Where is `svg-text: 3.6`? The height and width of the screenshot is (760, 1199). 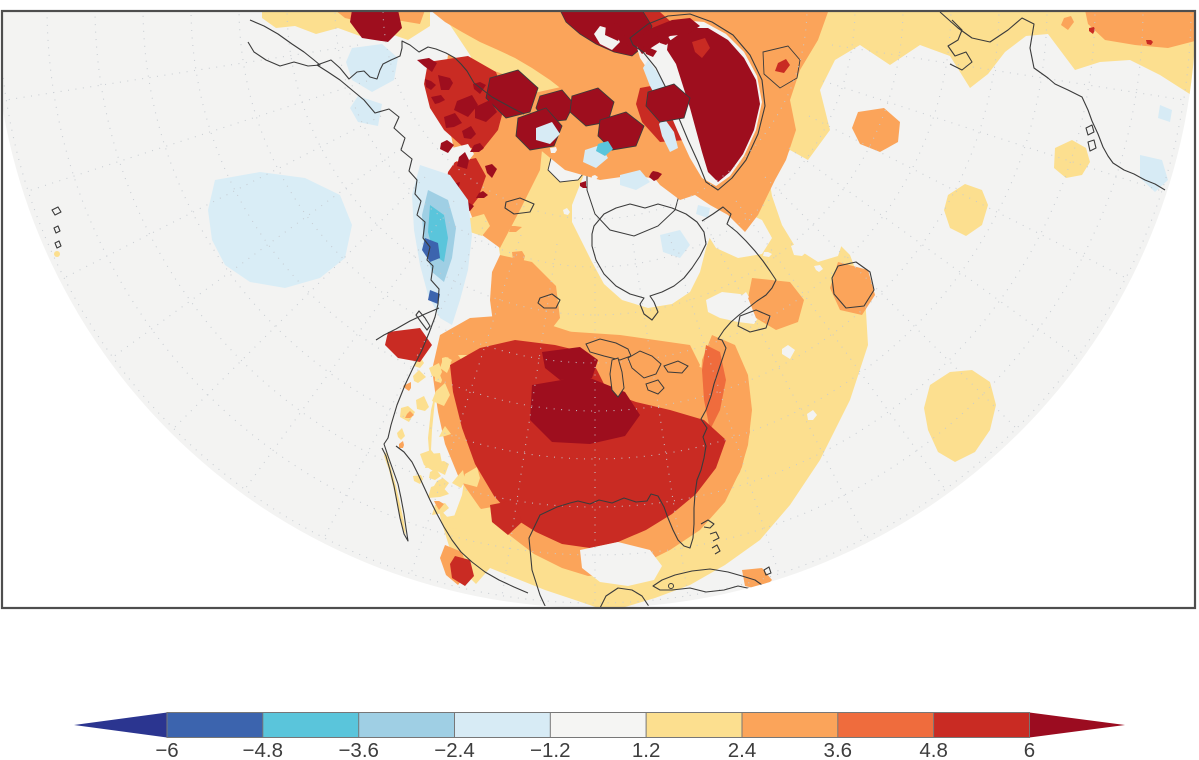 svg-text: 3.6 is located at coordinates (838, 749).